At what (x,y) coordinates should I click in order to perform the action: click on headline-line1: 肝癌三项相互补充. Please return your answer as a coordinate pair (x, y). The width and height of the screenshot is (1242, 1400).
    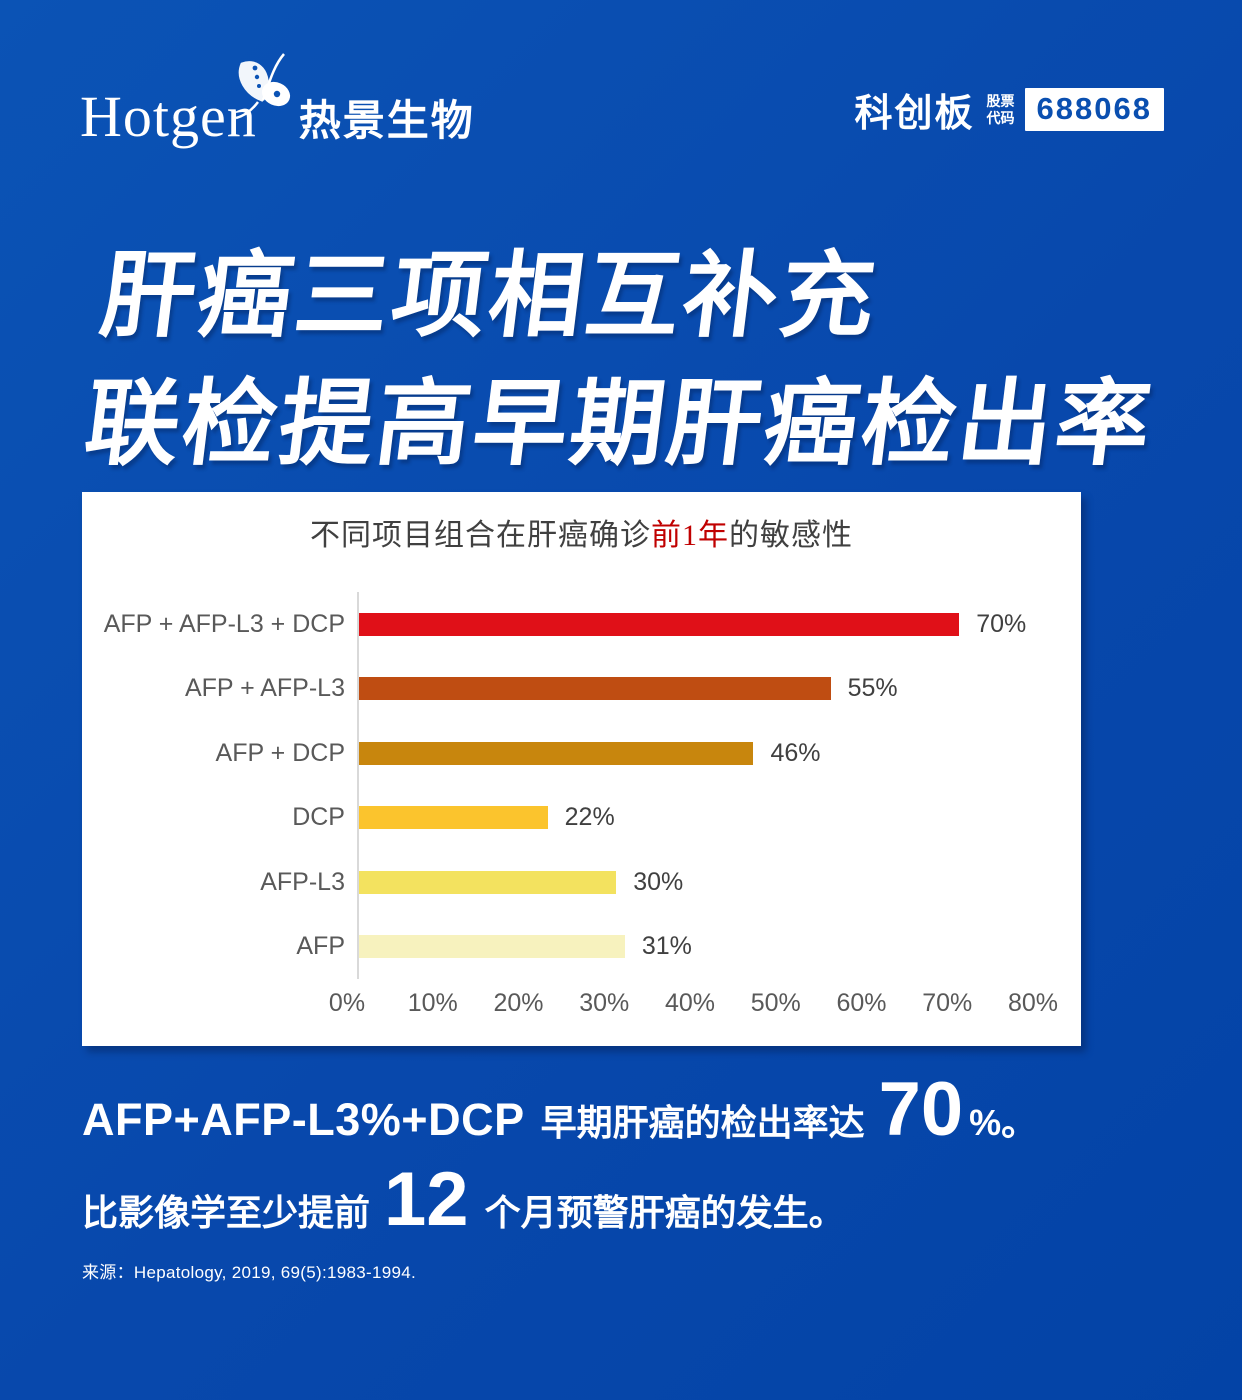
    Looking at the image, I should click on (490, 295).